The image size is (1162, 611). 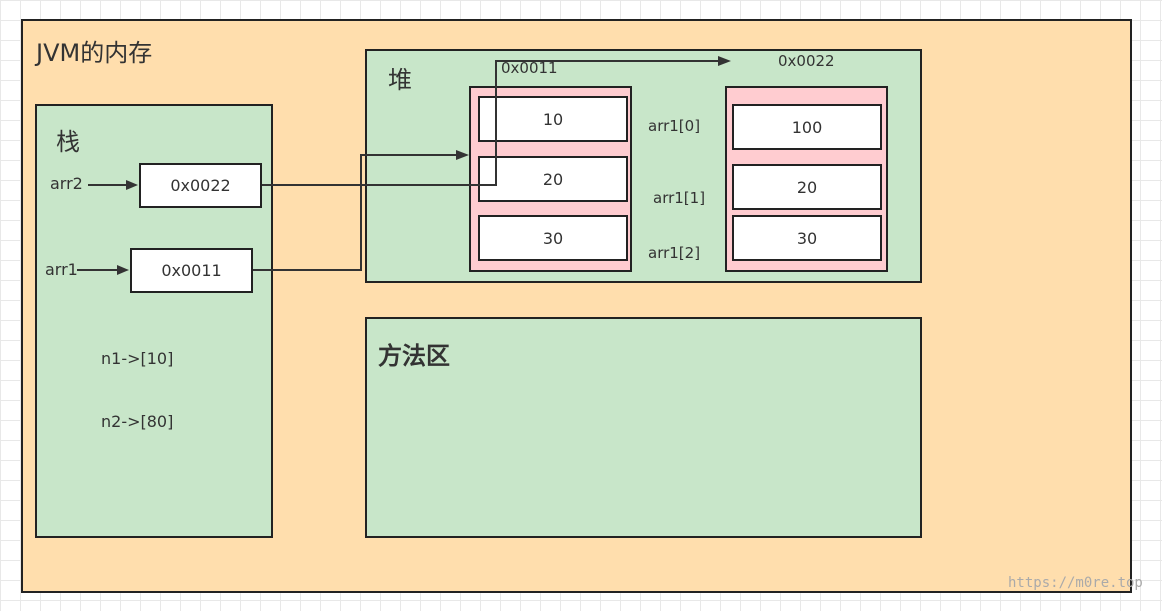 What do you see at coordinates (807, 187) in the screenshot?
I see `array-0x0022-element: 20` at bounding box center [807, 187].